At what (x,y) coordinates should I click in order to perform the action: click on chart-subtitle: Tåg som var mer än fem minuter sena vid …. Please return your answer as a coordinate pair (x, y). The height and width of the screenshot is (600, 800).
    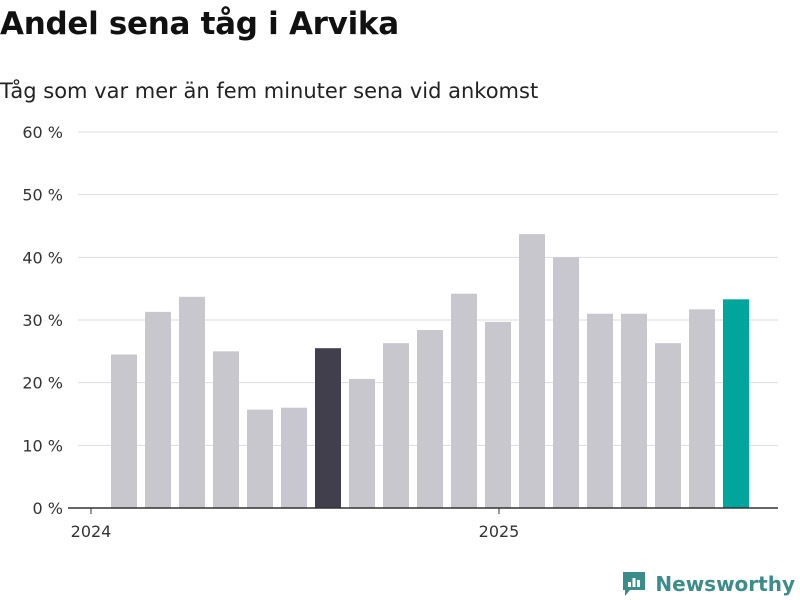
    Looking at the image, I should click on (269, 91).